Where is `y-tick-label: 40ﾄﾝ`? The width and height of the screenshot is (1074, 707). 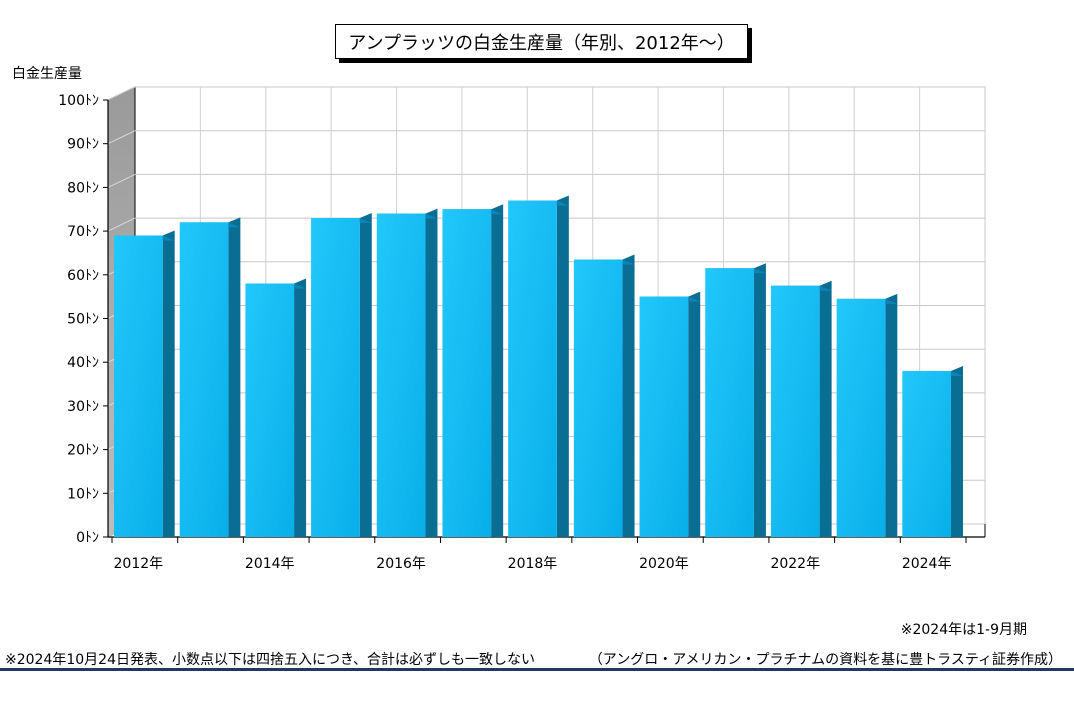
y-tick-label: 40ﾄﾝ is located at coordinates (83, 363).